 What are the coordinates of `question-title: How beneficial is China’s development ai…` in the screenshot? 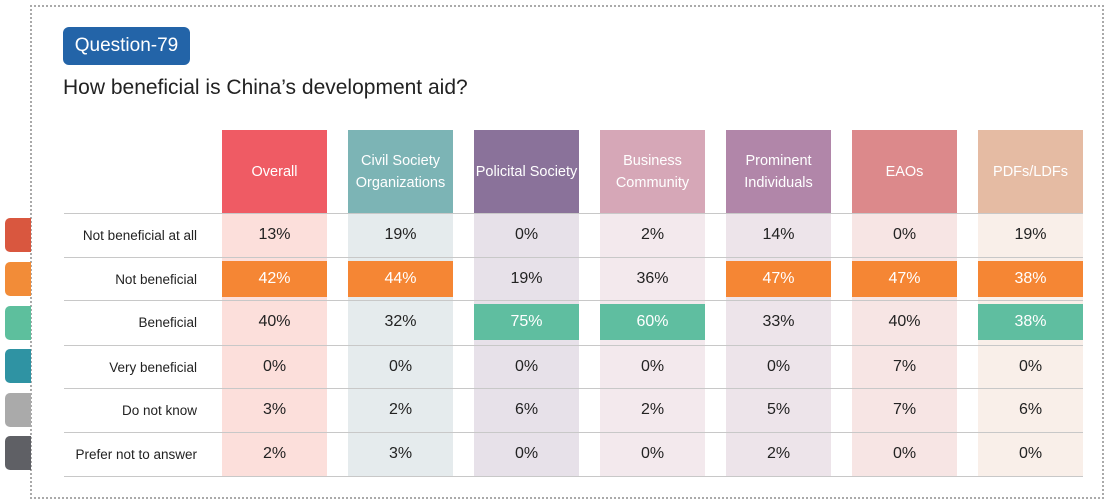 It's located at (265, 87).